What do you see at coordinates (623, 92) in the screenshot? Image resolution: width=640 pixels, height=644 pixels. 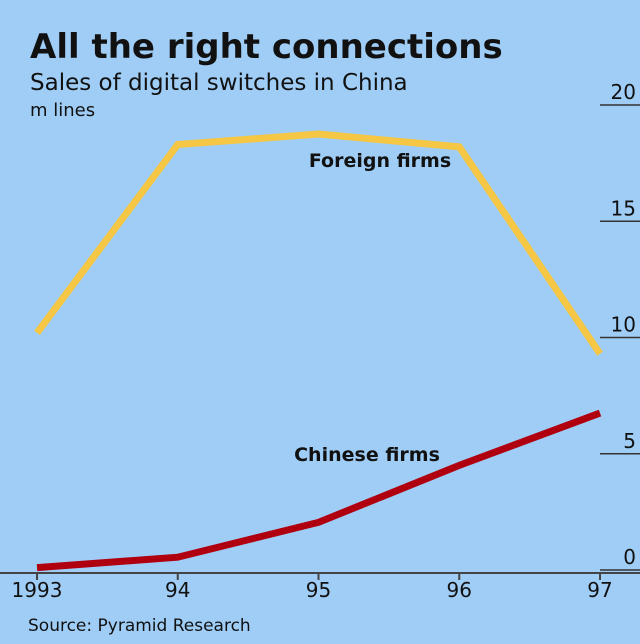 I see `y-tick-label: 20` at bounding box center [623, 92].